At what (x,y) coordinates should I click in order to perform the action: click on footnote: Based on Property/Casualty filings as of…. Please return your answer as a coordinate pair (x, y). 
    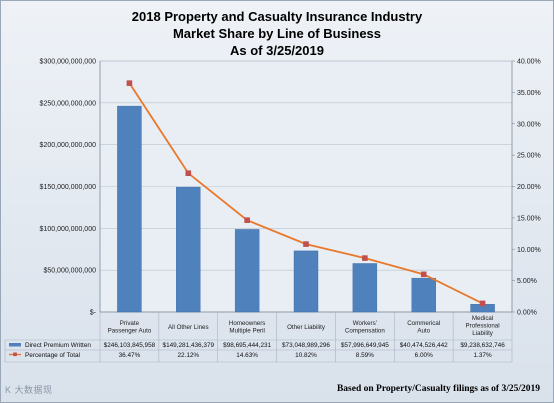
    Looking at the image, I should click on (438, 389).